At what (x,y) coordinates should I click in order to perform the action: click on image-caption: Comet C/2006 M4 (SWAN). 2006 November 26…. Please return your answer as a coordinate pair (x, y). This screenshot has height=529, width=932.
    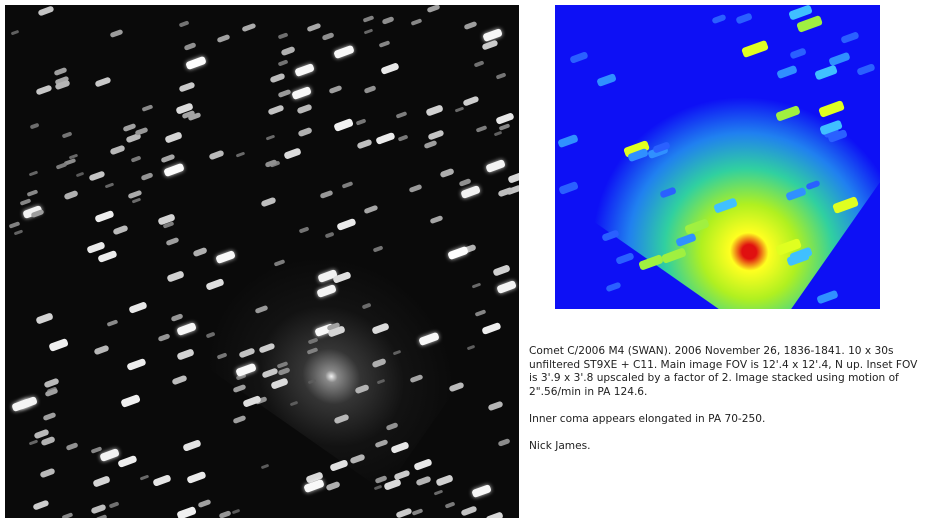
    Looking at the image, I should click on (729, 406).